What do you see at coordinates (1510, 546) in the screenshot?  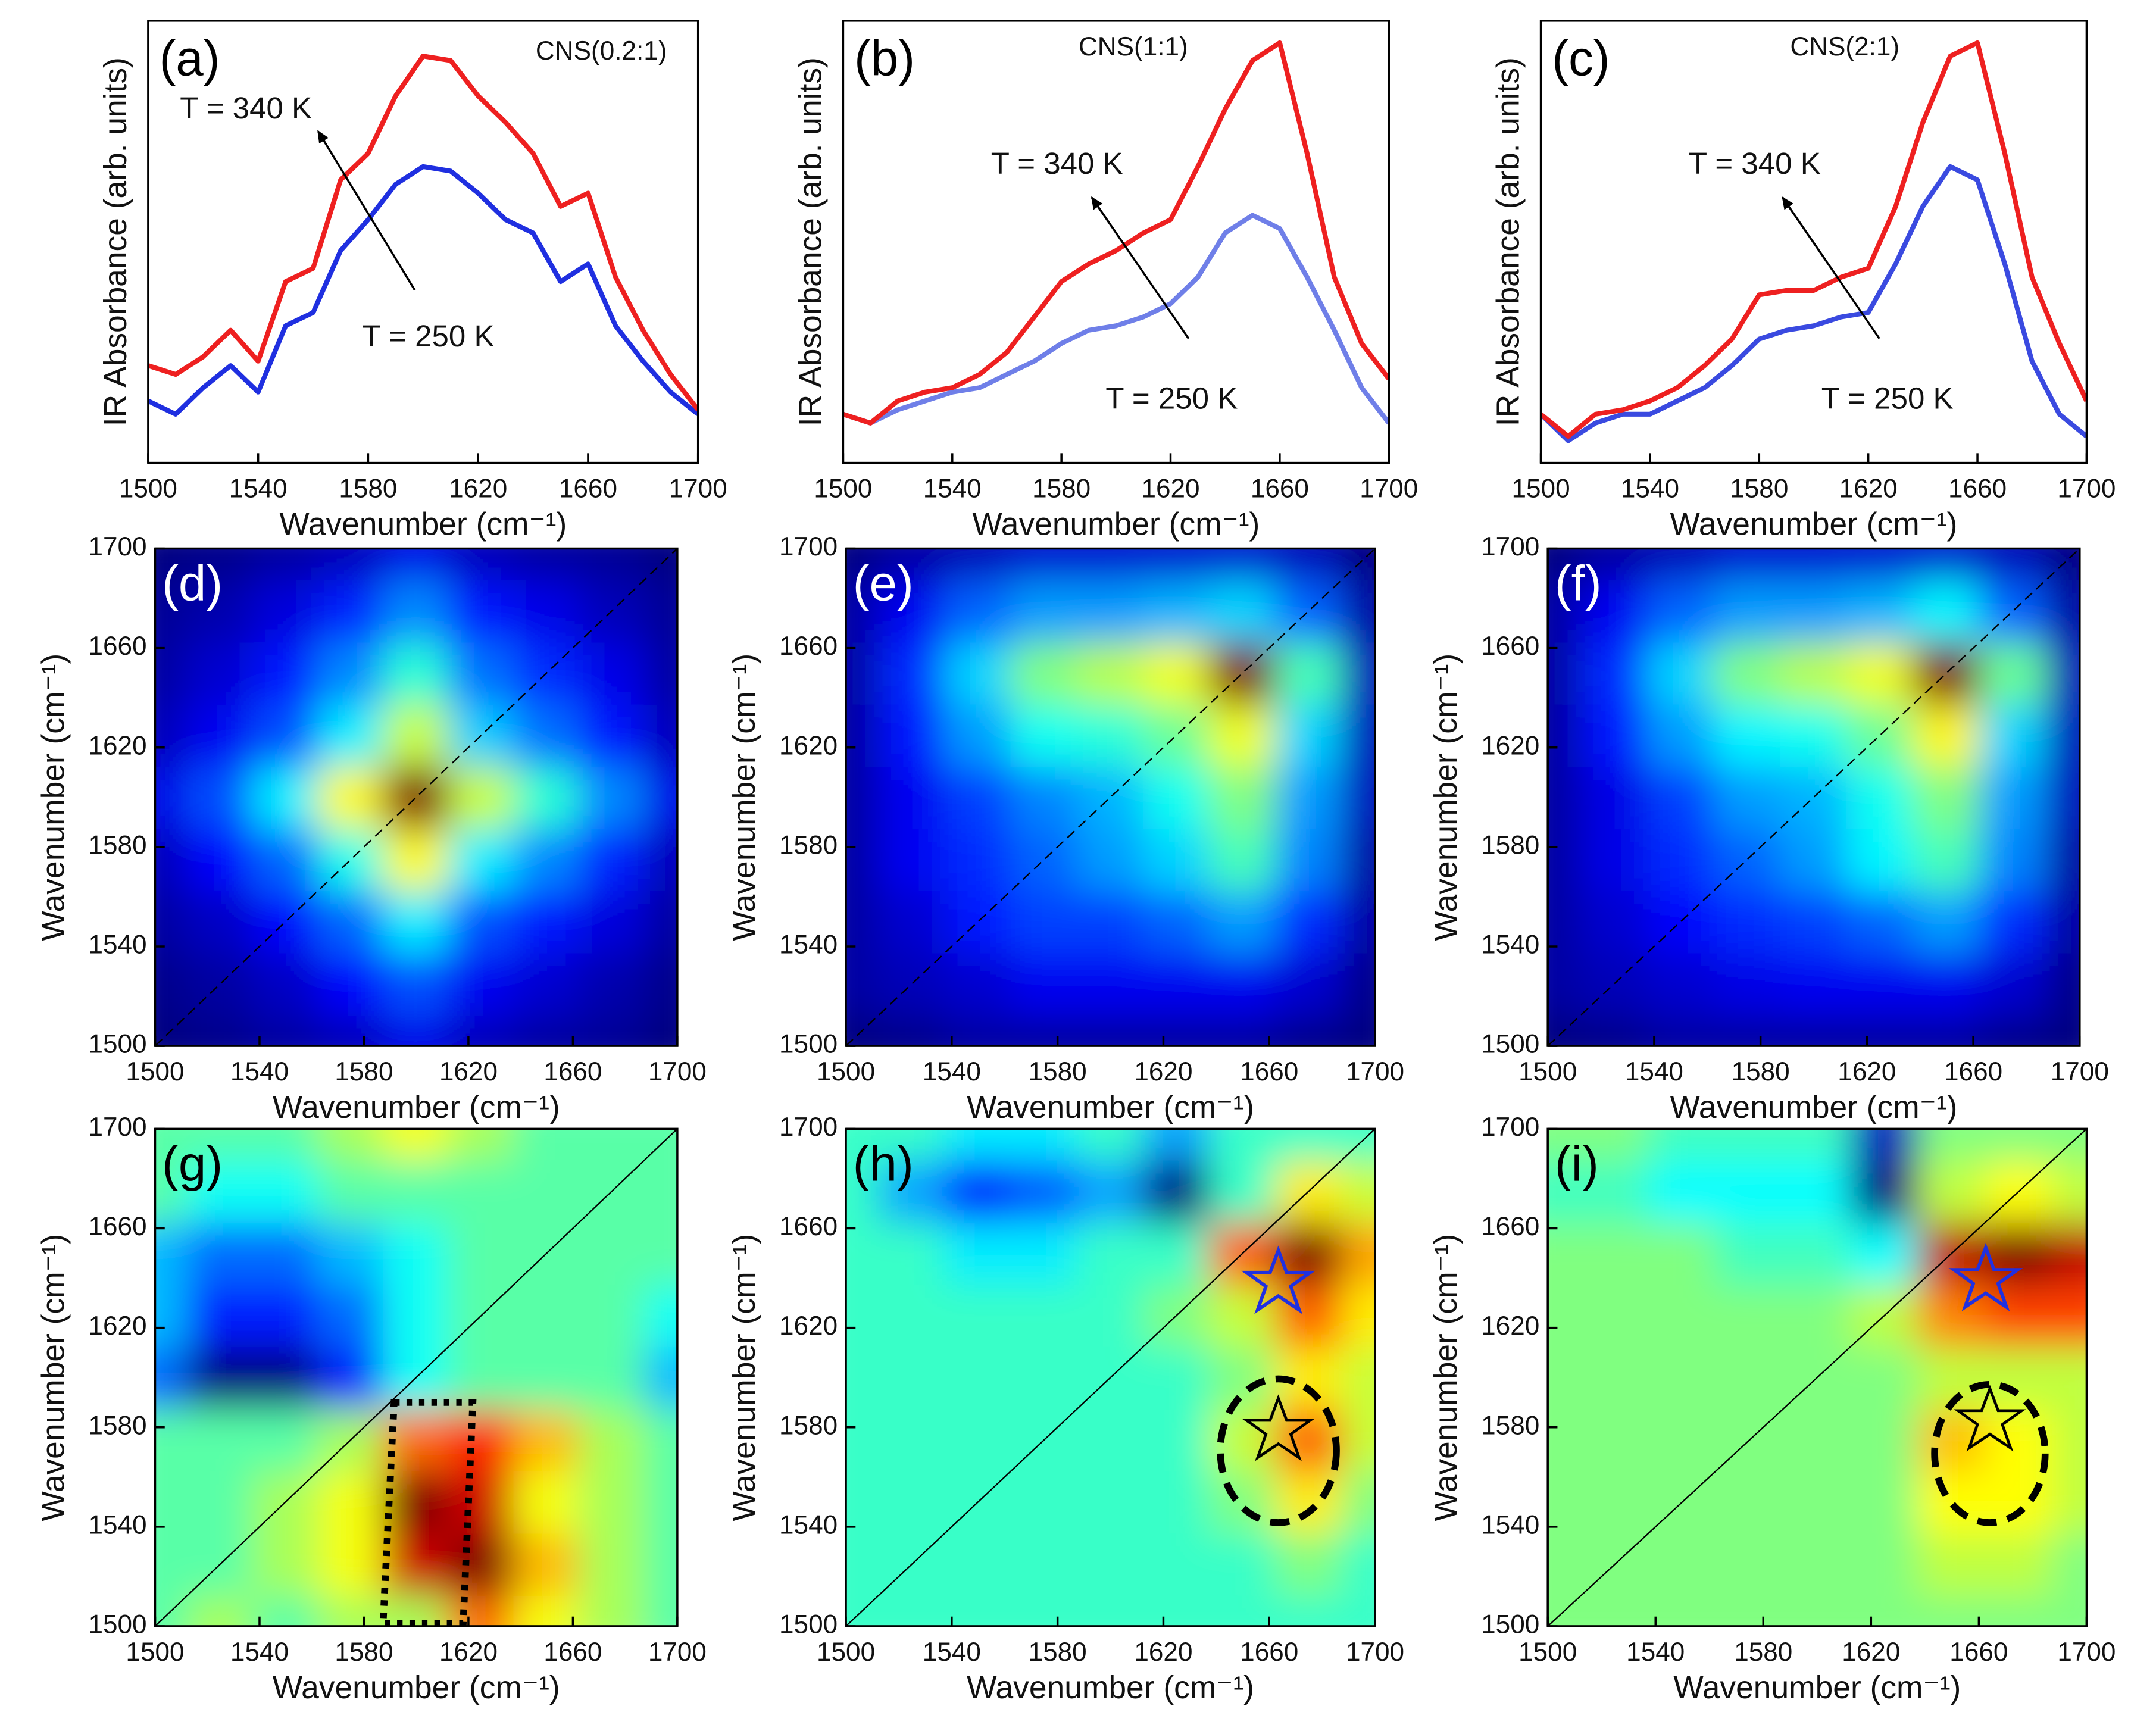 I see `y-tick-label: 1700` at bounding box center [1510, 546].